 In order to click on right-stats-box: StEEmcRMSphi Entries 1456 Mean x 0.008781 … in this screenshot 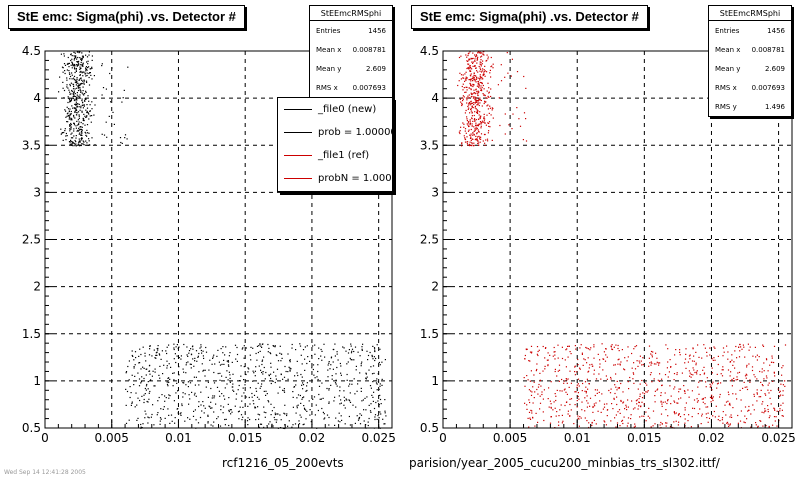, I will do `click(750, 61)`.